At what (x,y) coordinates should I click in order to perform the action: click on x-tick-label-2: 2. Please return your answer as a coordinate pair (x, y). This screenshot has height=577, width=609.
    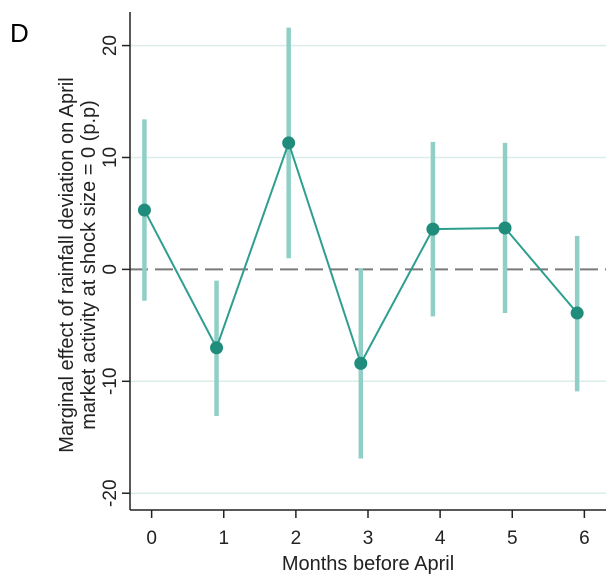
    Looking at the image, I should click on (296, 538).